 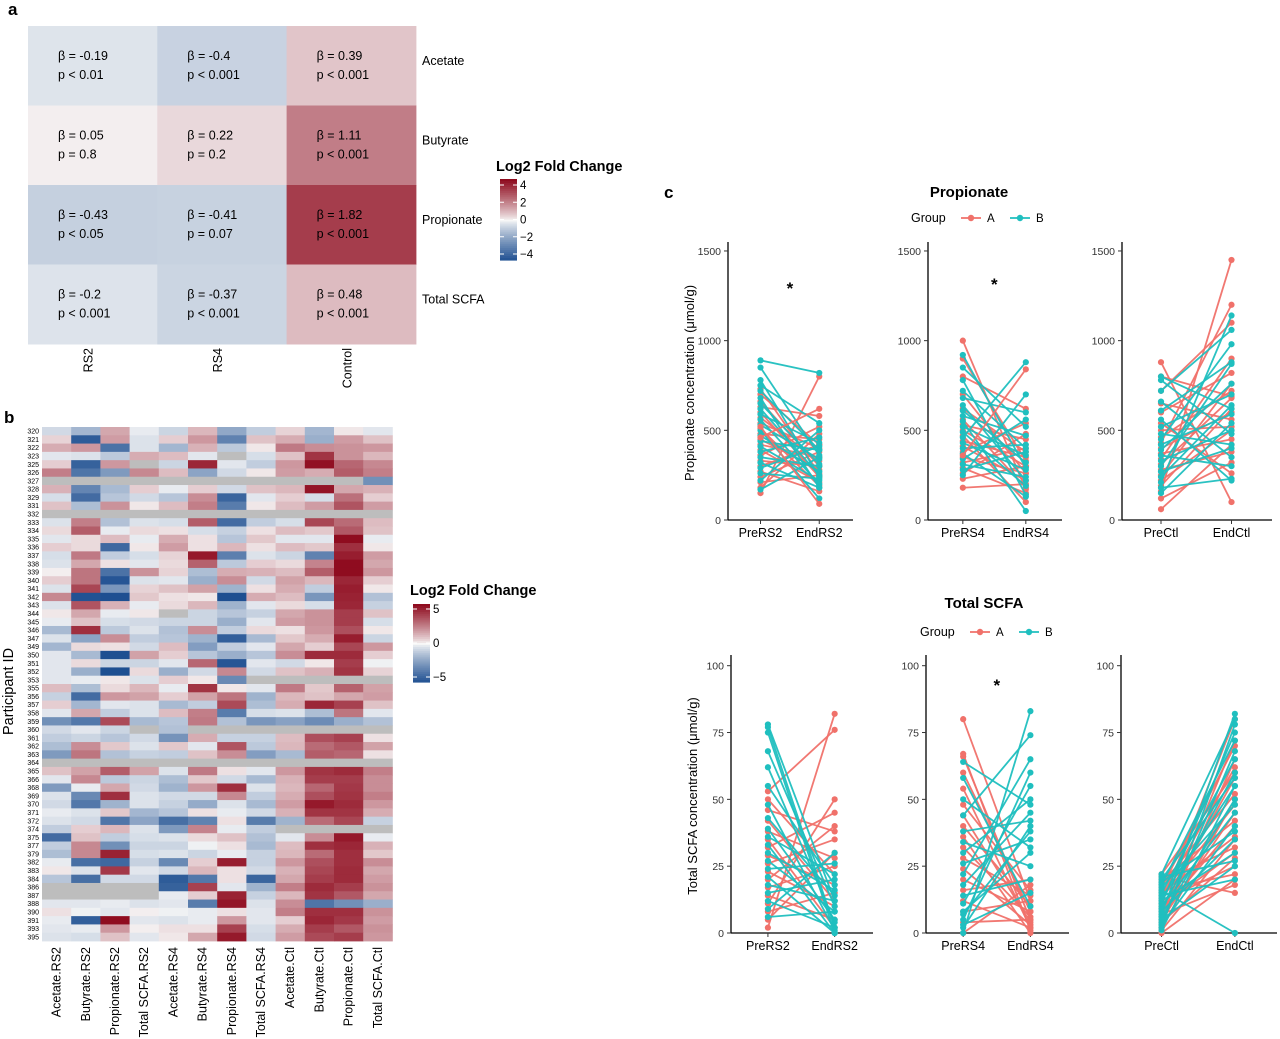 What do you see at coordinates (84, 314) in the screenshot?
I see `cell-p-label: p < 0.001` at bounding box center [84, 314].